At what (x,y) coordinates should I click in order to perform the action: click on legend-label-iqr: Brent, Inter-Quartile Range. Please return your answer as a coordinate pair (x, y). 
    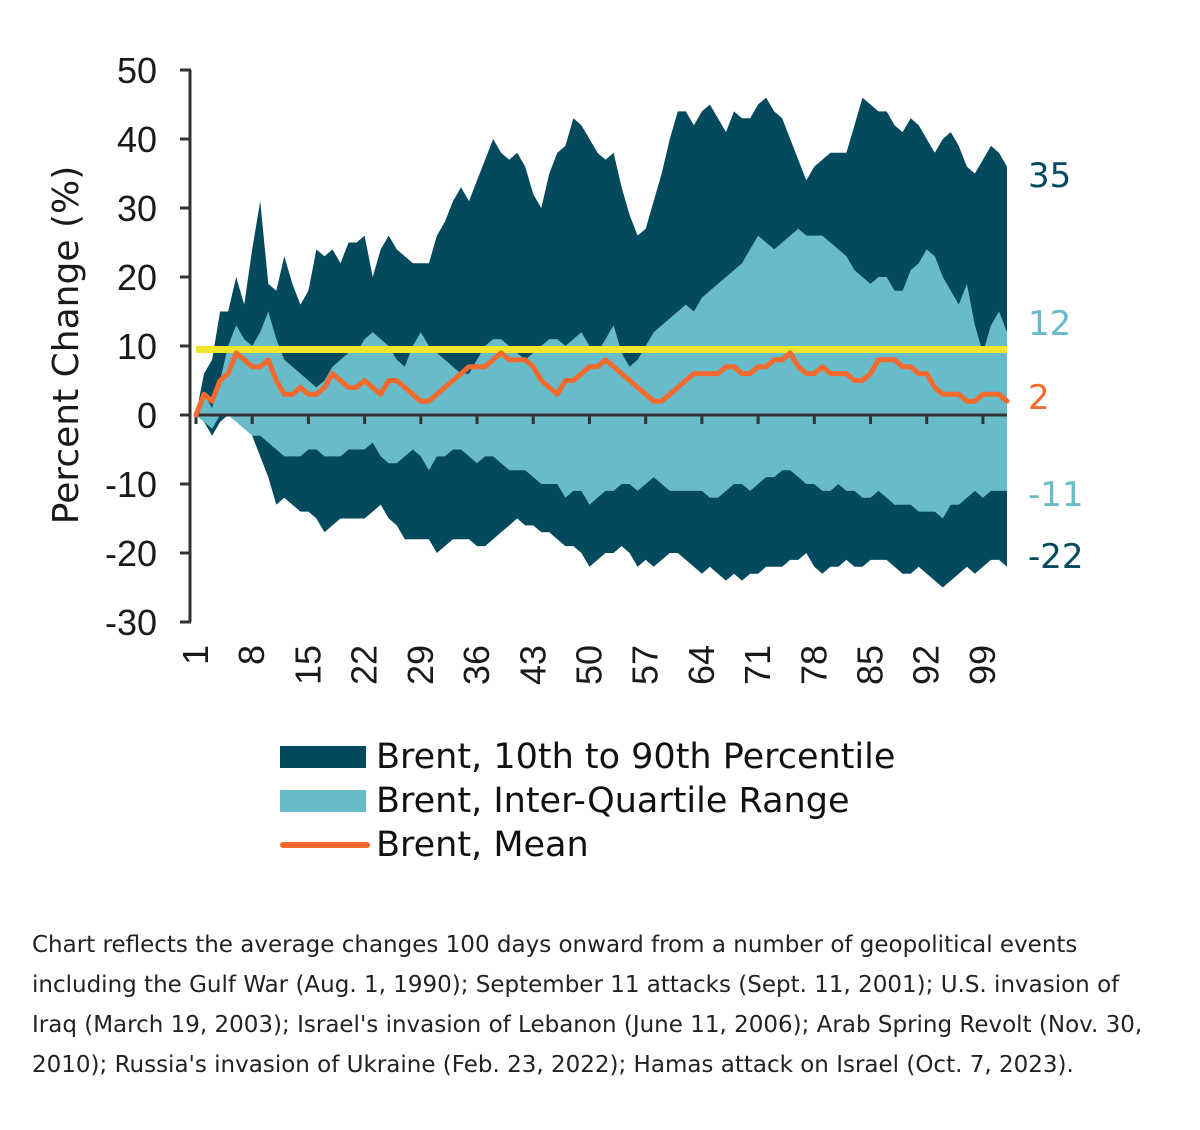
    Looking at the image, I should click on (613, 801).